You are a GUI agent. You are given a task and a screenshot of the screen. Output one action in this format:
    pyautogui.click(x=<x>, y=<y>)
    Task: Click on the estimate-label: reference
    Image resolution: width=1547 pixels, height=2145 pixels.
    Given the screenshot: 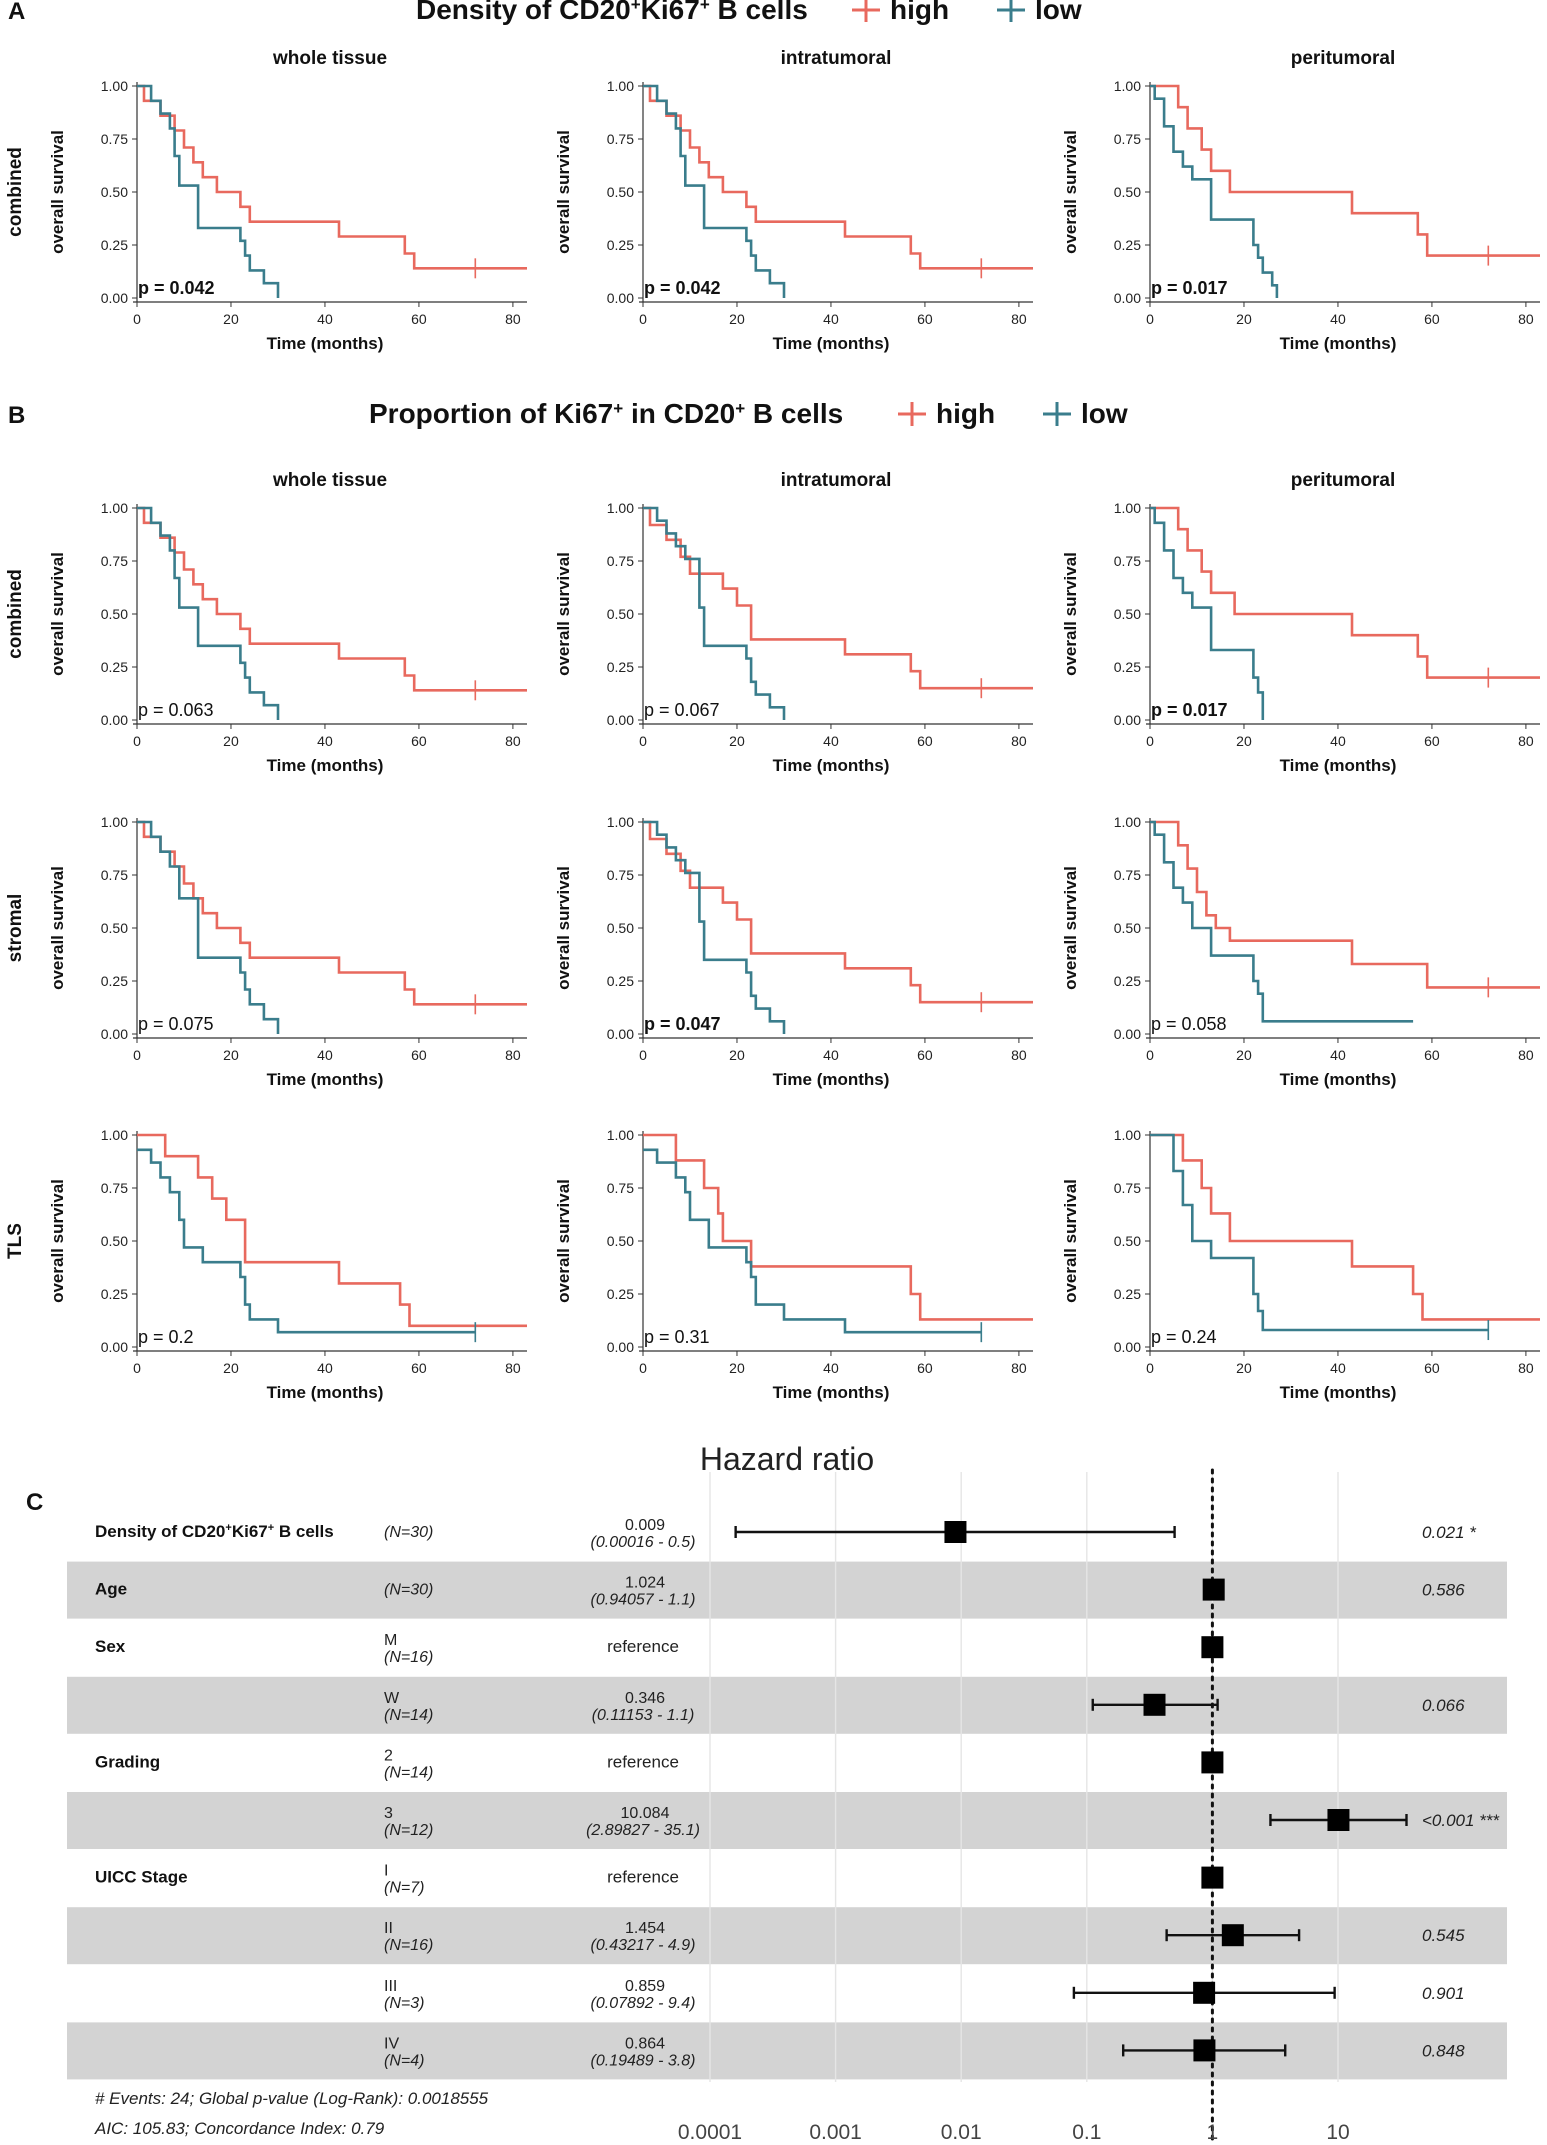 What is the action you would take?
    pyautogui.click(x=643, y=1646)
    